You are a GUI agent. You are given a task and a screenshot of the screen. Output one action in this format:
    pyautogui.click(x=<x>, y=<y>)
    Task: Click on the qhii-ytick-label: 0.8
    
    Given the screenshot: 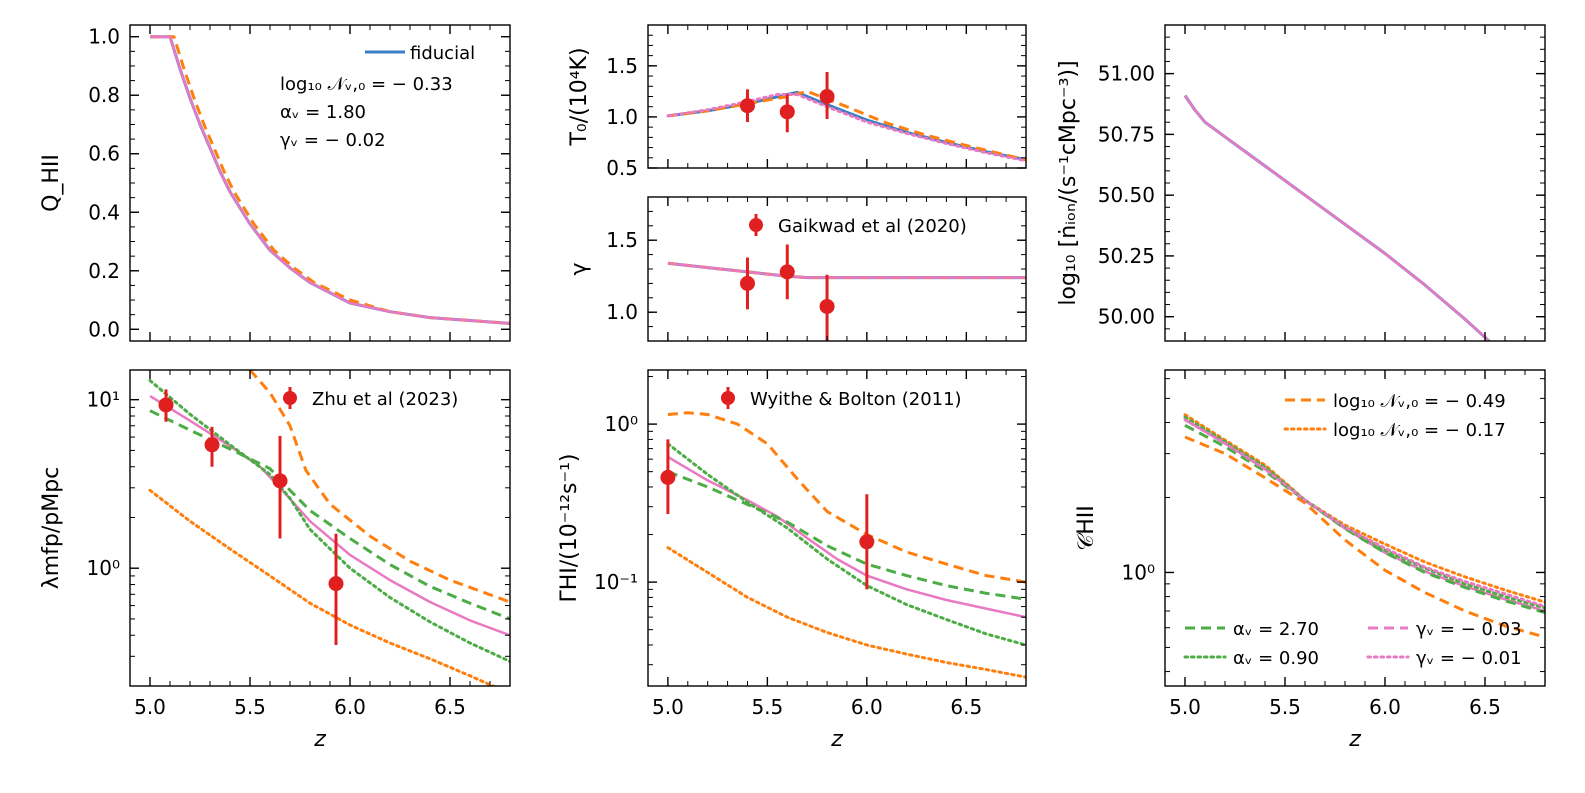 What is the action you would take?
    pyautogui.click(x=104, y=95)
    